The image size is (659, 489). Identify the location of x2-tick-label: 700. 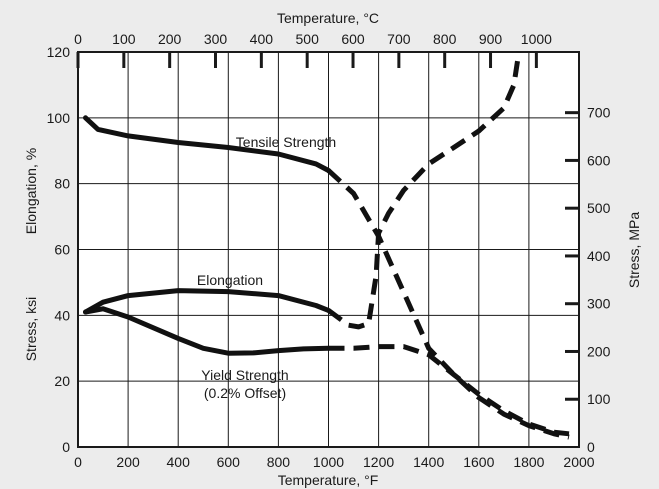
(399, 39).